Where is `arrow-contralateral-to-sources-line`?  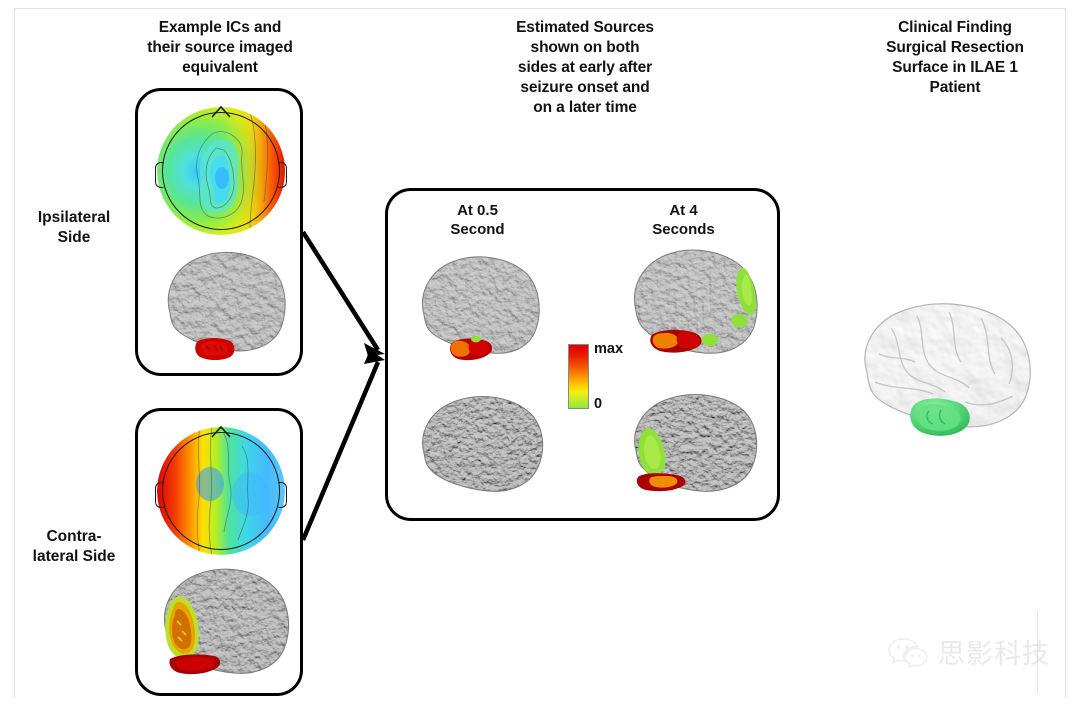
arrow-contralateral-to-sources-line is located at coordinates (340, 451).